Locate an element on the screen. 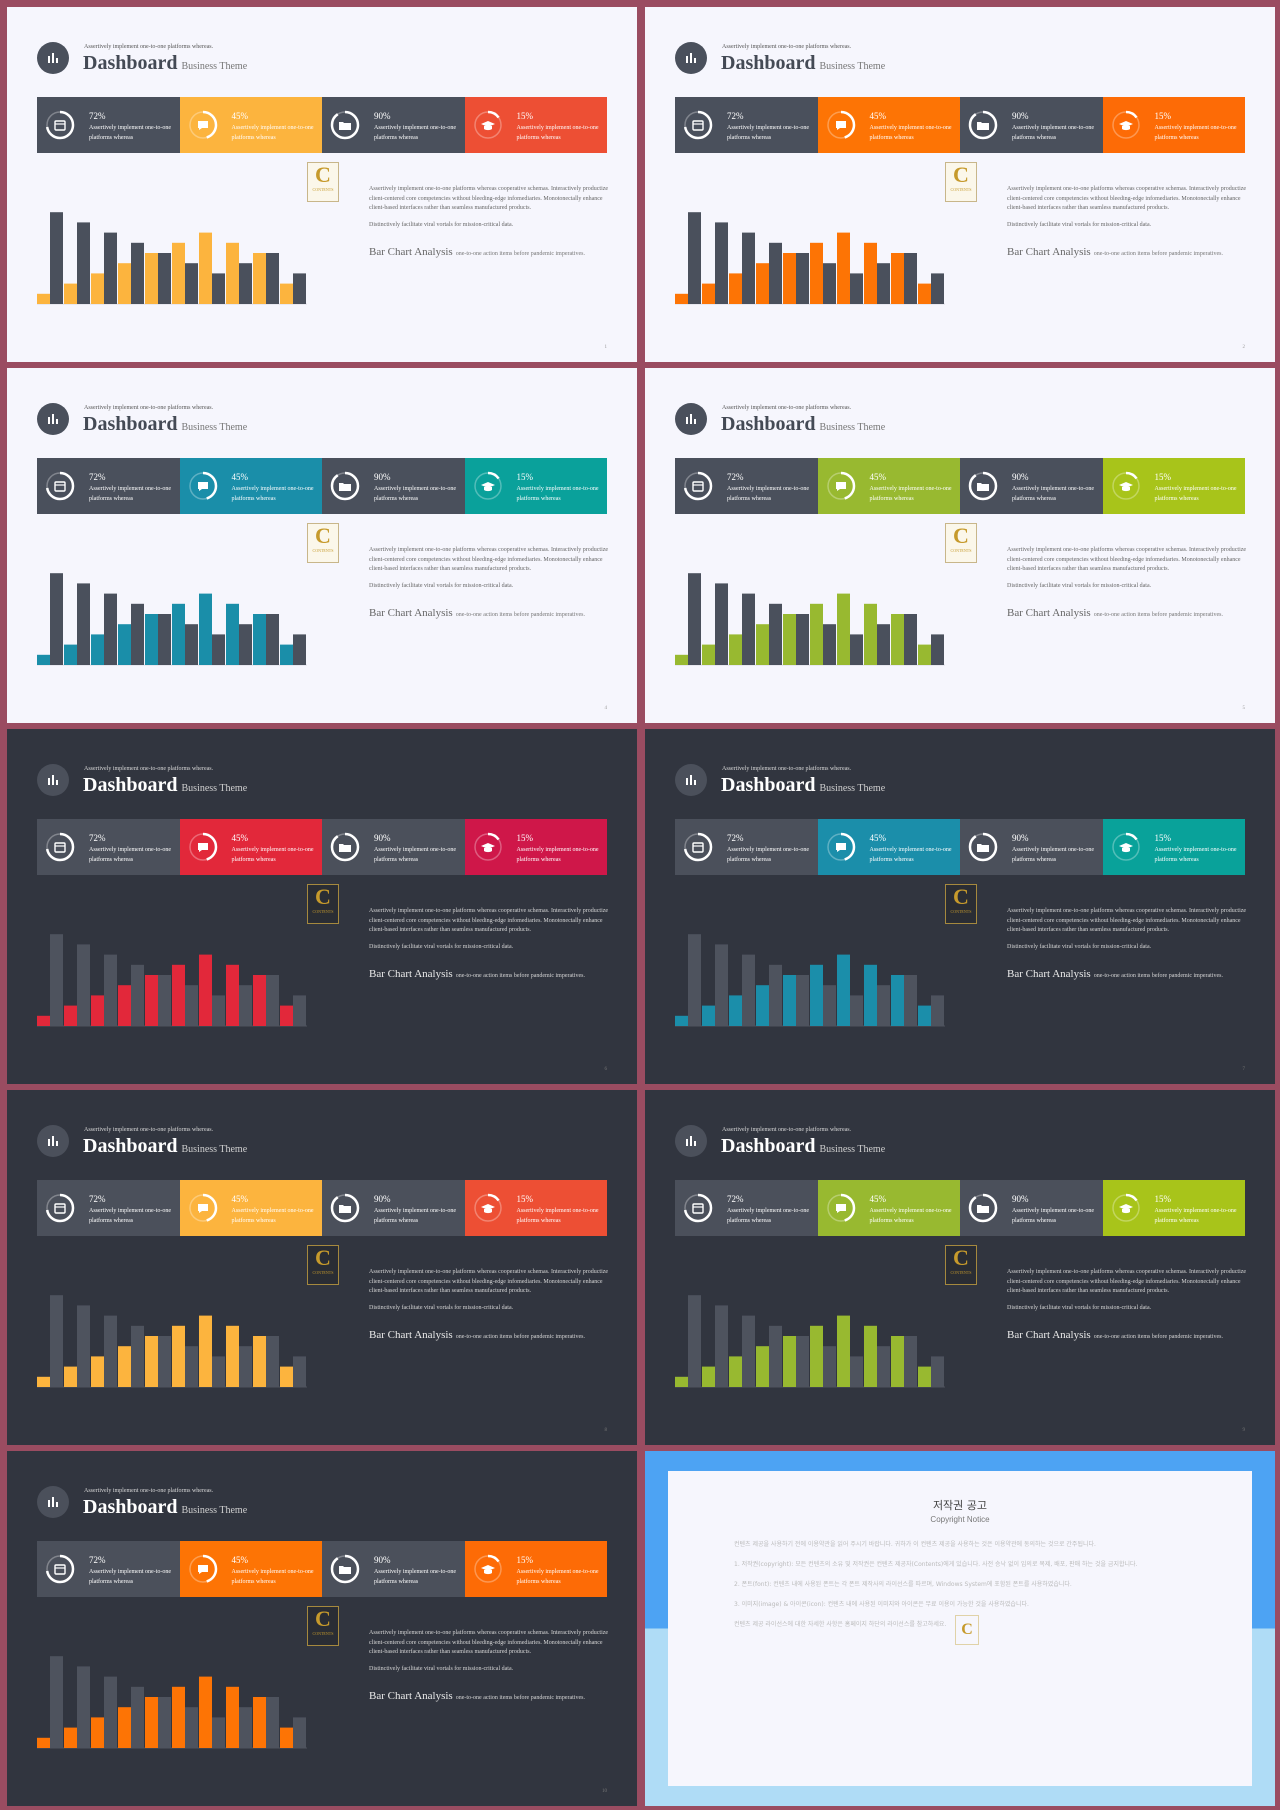 This screenshot has width=1280, height=1810. page-subtitle: Business Theme is located at coordinates (214, 66).